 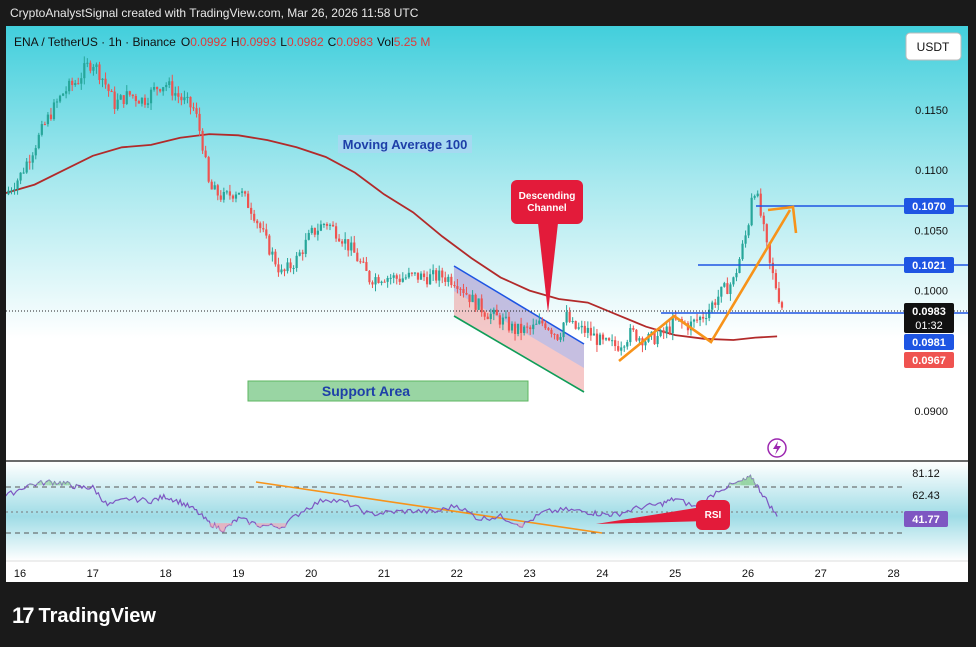 I want to click on price-tick-label: 0.1150, so click(x=931, y=111).